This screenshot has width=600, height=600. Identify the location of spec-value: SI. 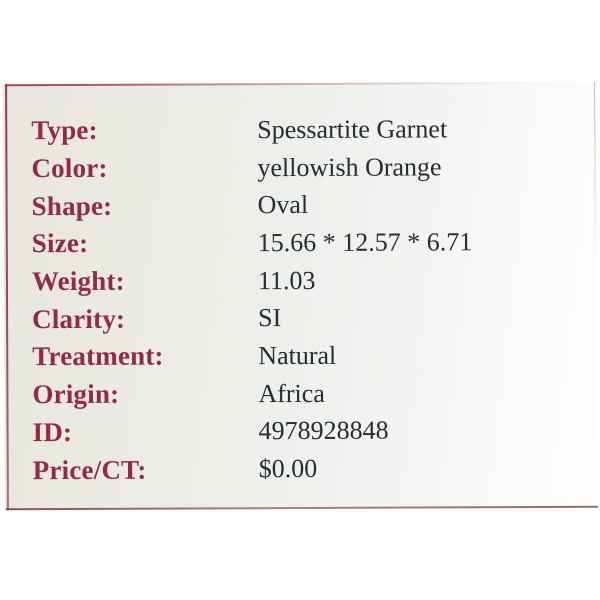
(270, 318).